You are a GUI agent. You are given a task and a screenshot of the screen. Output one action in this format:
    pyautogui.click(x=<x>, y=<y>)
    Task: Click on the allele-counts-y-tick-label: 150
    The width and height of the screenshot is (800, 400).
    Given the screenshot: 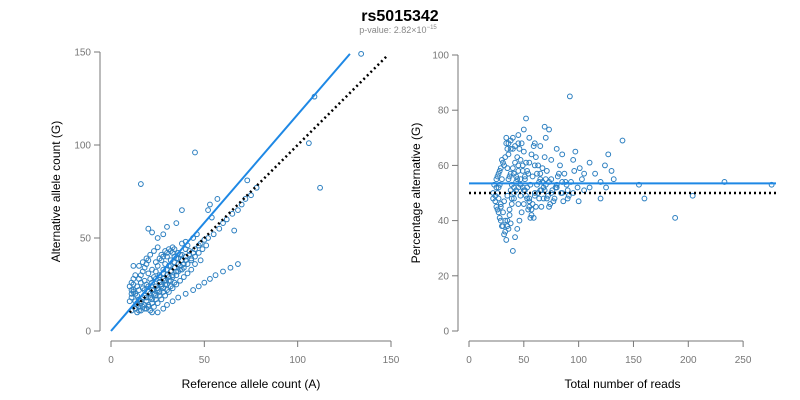 What is the action you would take?
    pyautogui.click(x=82, y=53)
    